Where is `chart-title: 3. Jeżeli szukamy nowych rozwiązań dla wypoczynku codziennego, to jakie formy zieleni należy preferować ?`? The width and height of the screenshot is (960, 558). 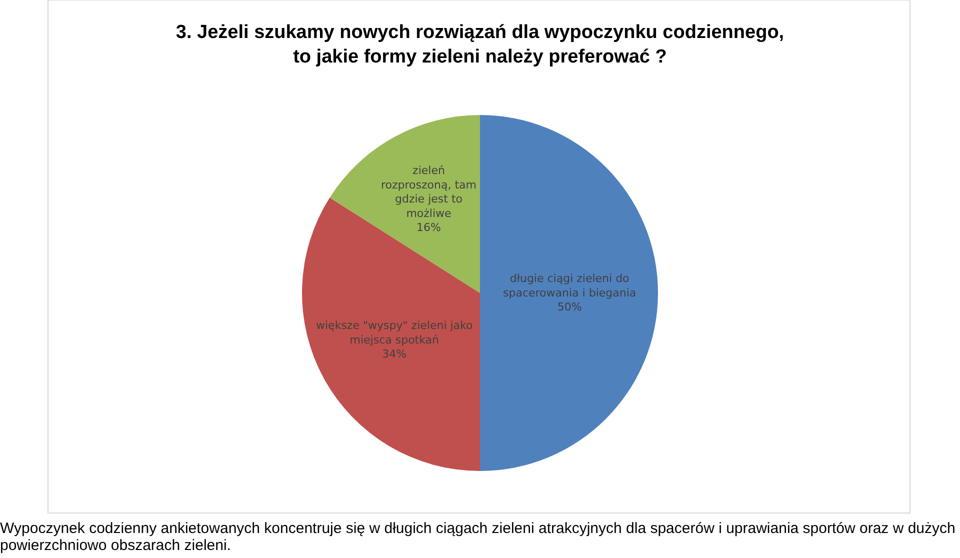 chart-title: 3. Jeżeli szukamy nowych rozwiązań dla wypoczynku codziennego, to jakie formy zieleni należy preferować ? is located at coordinates (480, 45).